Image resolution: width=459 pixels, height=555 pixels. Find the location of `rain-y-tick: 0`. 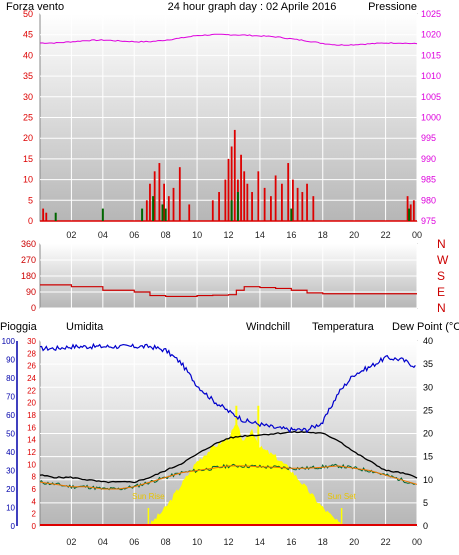

rain-y-tick: 0 is located at coordinates (34, 526).